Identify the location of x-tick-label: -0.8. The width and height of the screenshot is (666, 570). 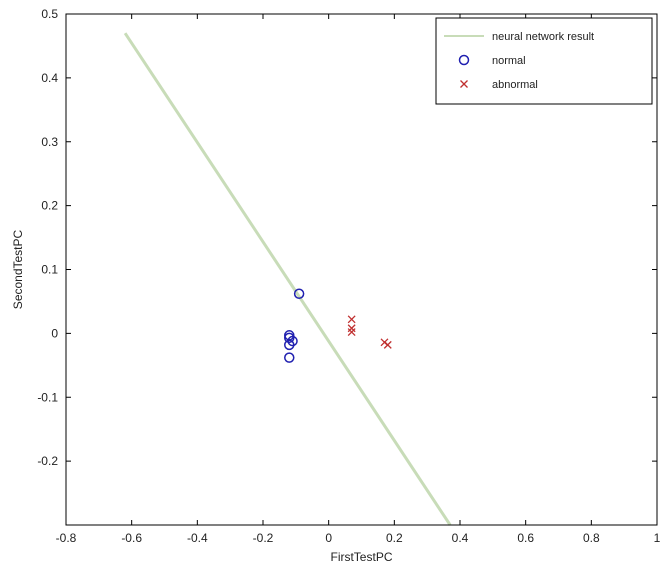
(66, 538).